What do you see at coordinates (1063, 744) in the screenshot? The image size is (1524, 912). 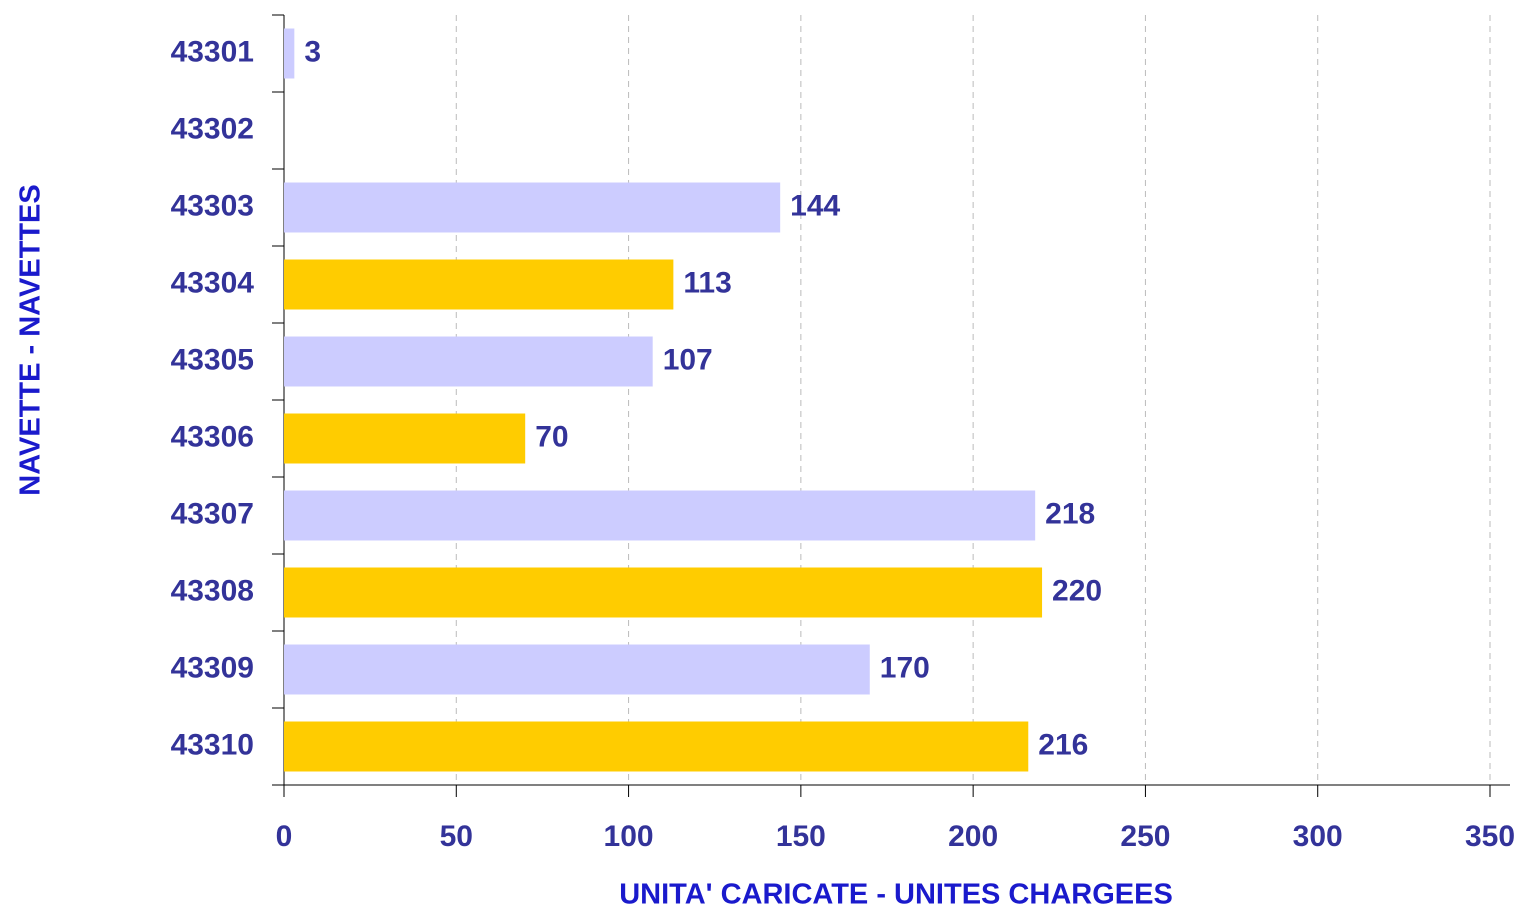 I see `value-label: 216` at bounding box center [1063, 744].